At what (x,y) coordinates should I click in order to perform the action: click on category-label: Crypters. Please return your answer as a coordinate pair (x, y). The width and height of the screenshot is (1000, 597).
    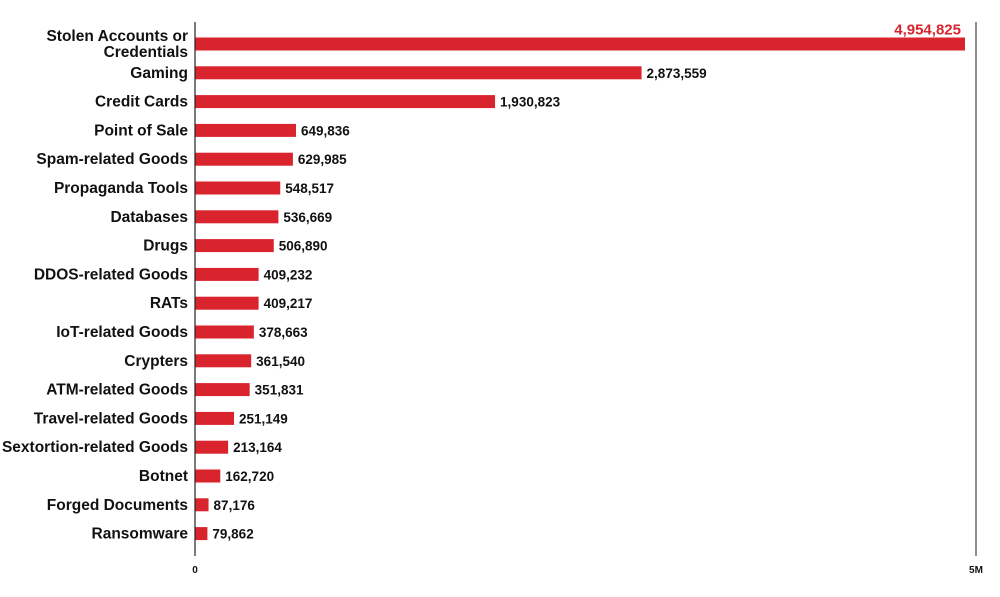
    Looking at the image, I should click on (156, 361).